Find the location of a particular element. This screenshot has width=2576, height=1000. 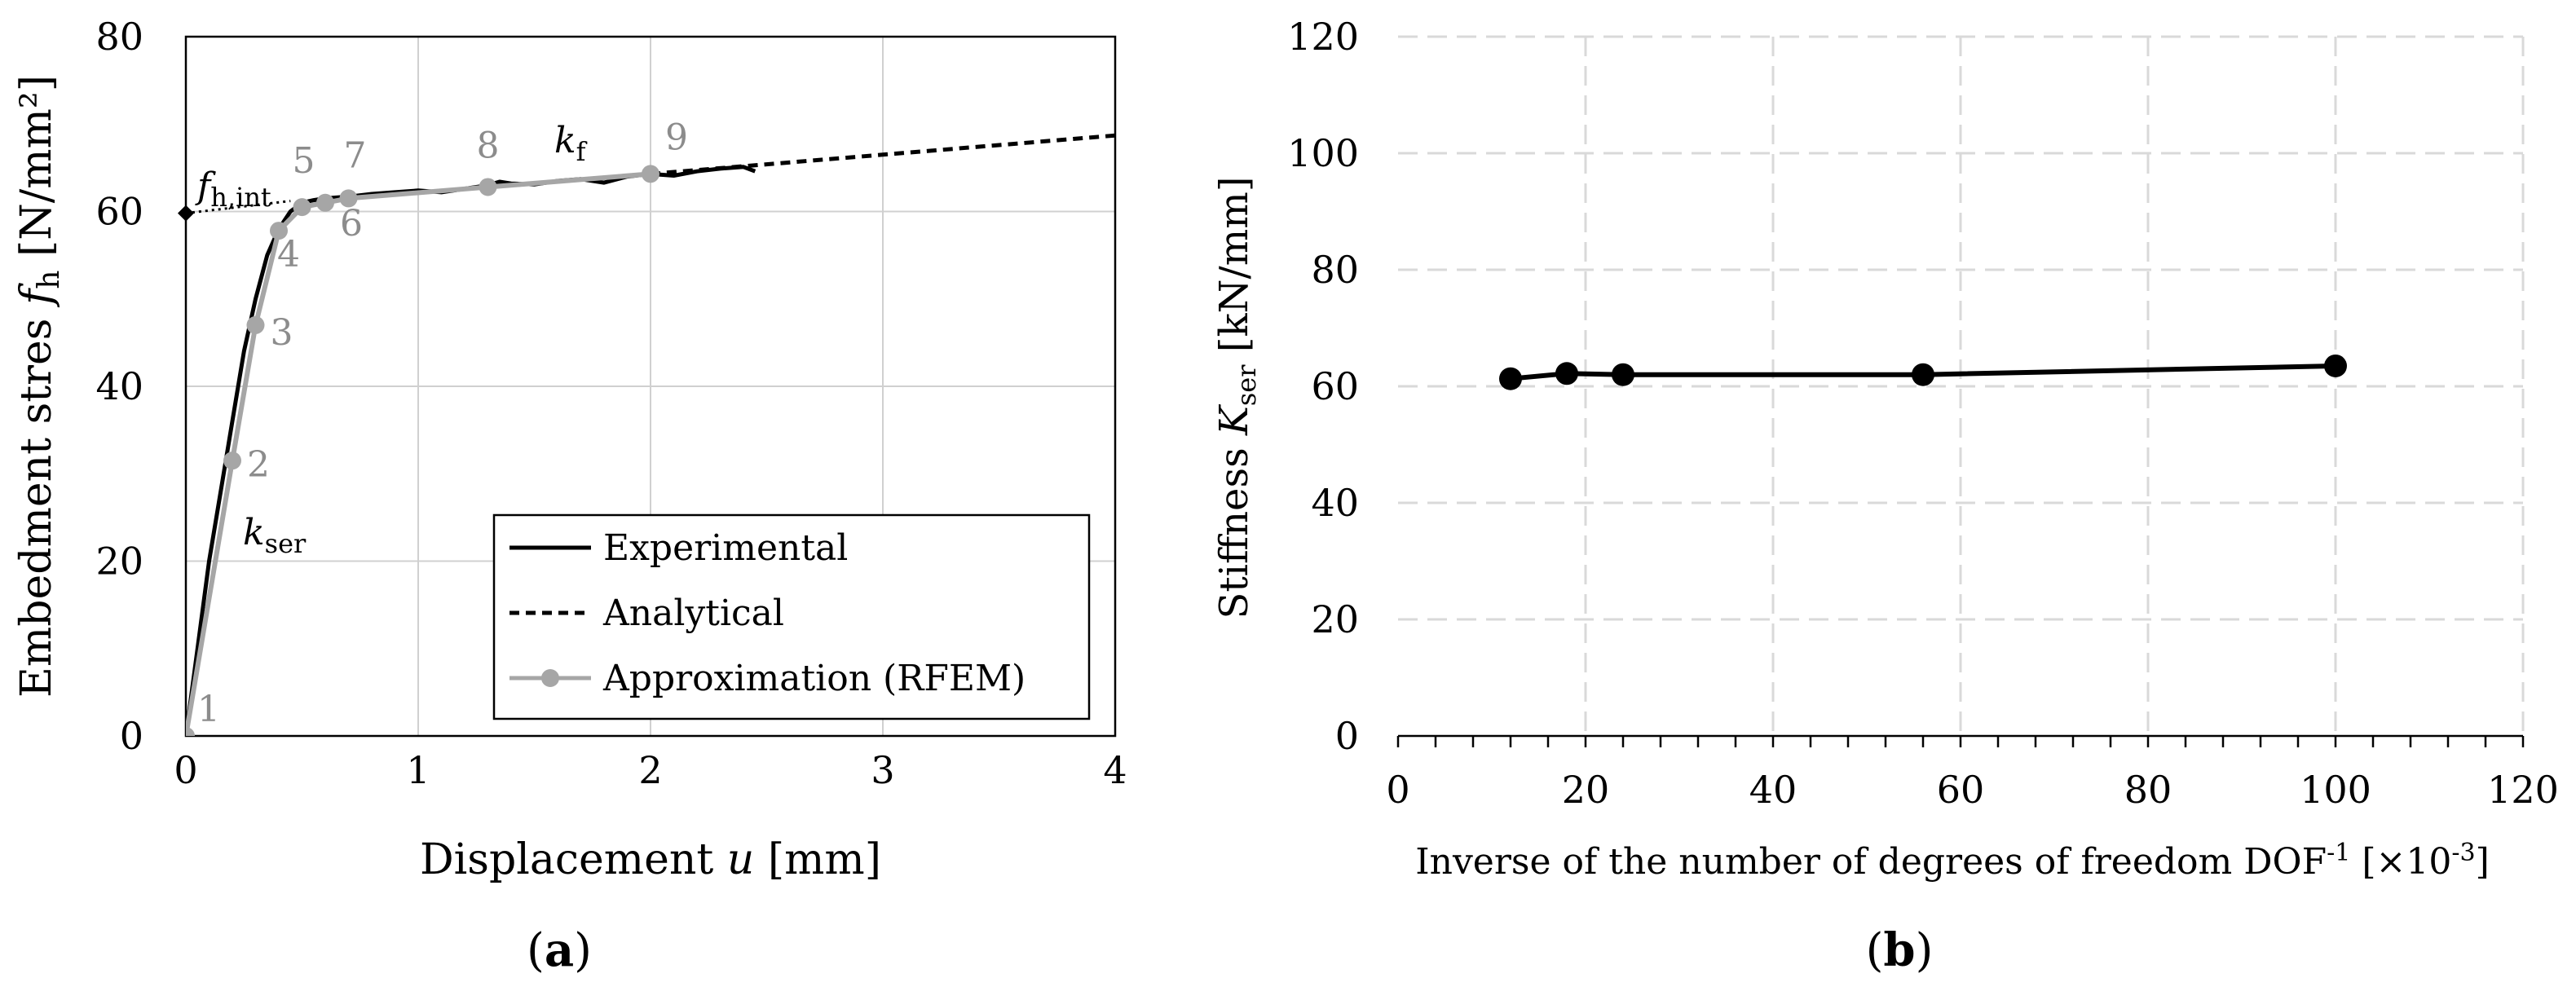

chart-a-x-tick-3: 3 is located at coordinates (882, 770).